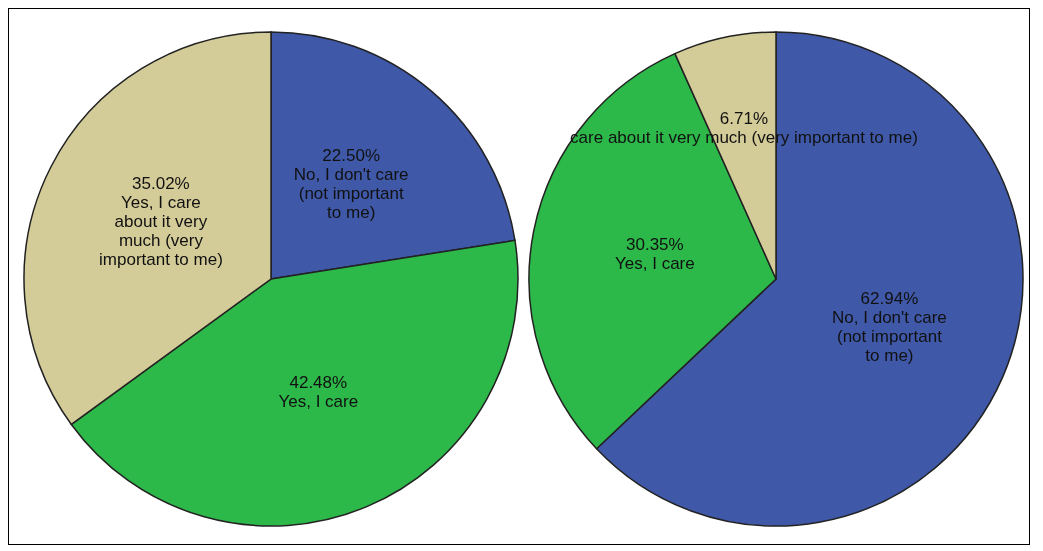 The image size is (1043, 551). I want to click on data-label: 30.35%, so click(655, 244).